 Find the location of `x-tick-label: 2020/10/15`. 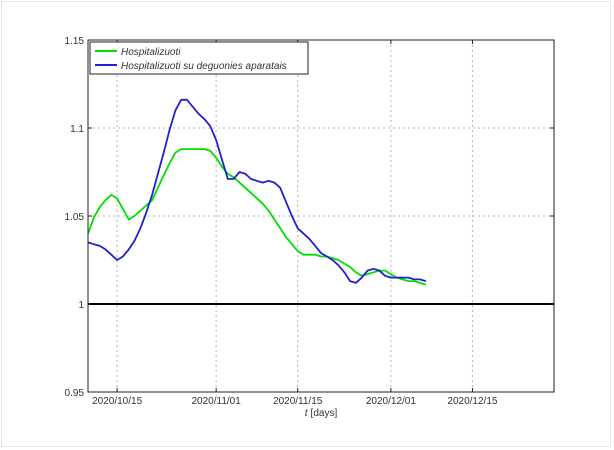

x-tick-label: 2020/10/15 is located at coordinates (117, 401).